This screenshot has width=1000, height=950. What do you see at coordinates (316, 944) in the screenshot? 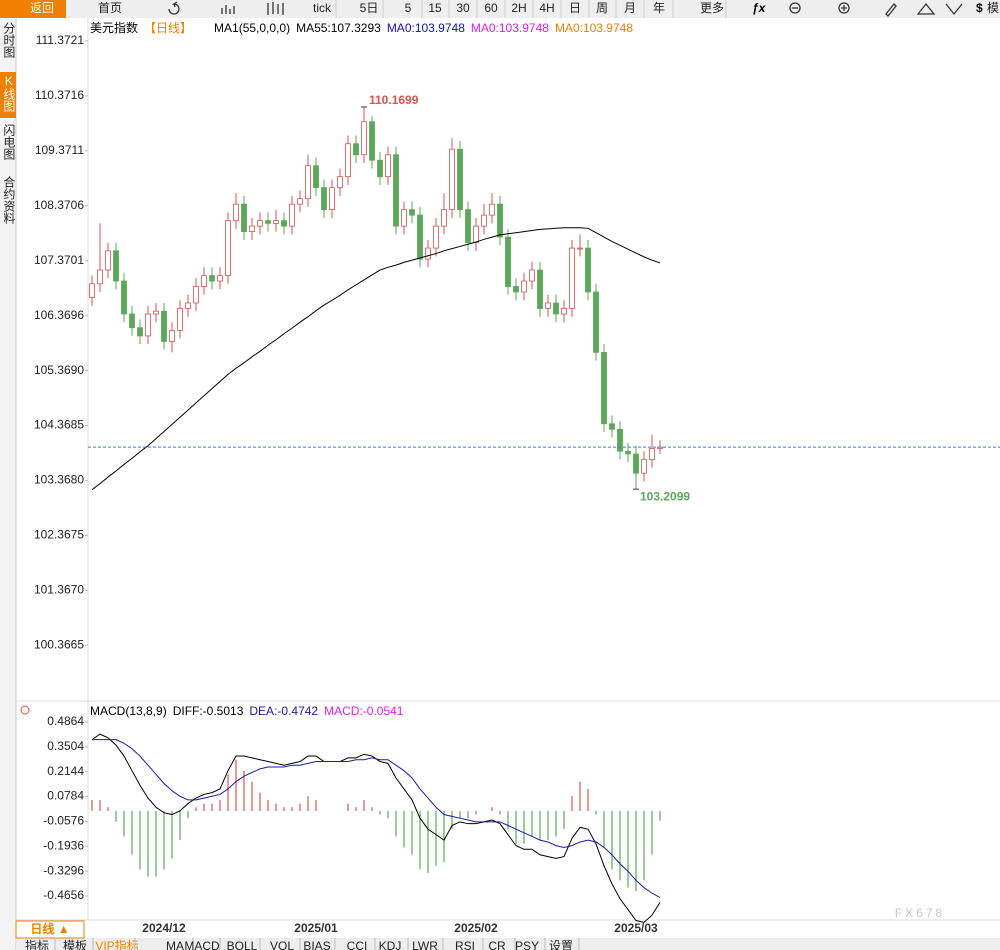
I see `indicator-tab: BIAS` at bounding box center [316, 944].